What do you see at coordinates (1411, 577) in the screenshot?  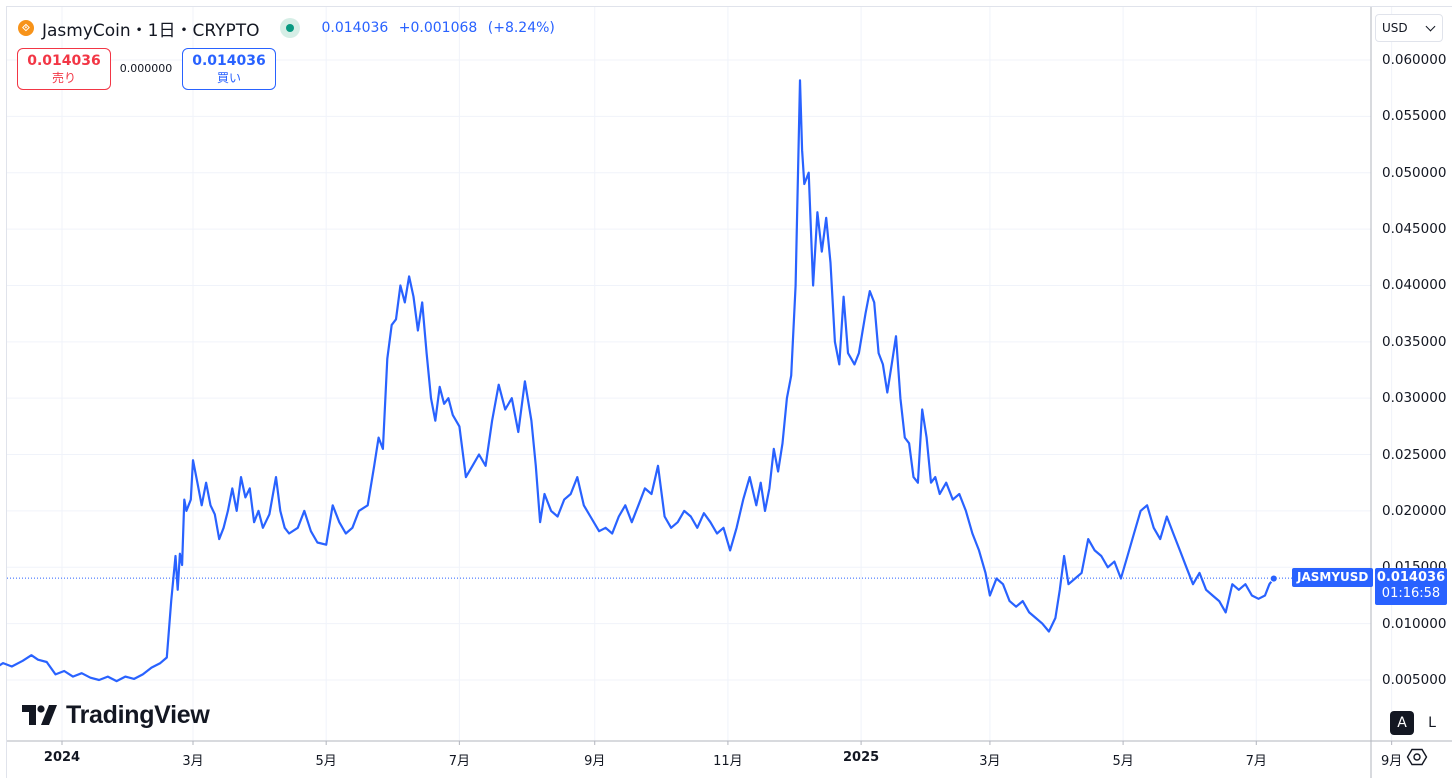 I see `last-price-tag-value: 0.014036` at bounding box center [1411, 577].